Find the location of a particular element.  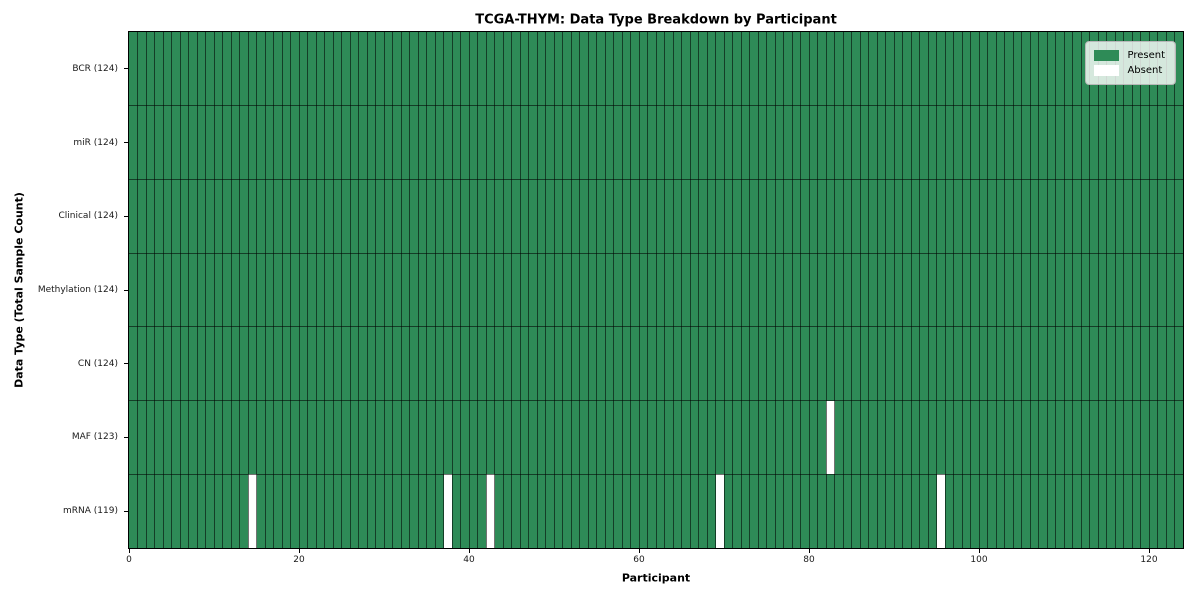

x-axis-label: Participant is located at coordinates (656, 578).